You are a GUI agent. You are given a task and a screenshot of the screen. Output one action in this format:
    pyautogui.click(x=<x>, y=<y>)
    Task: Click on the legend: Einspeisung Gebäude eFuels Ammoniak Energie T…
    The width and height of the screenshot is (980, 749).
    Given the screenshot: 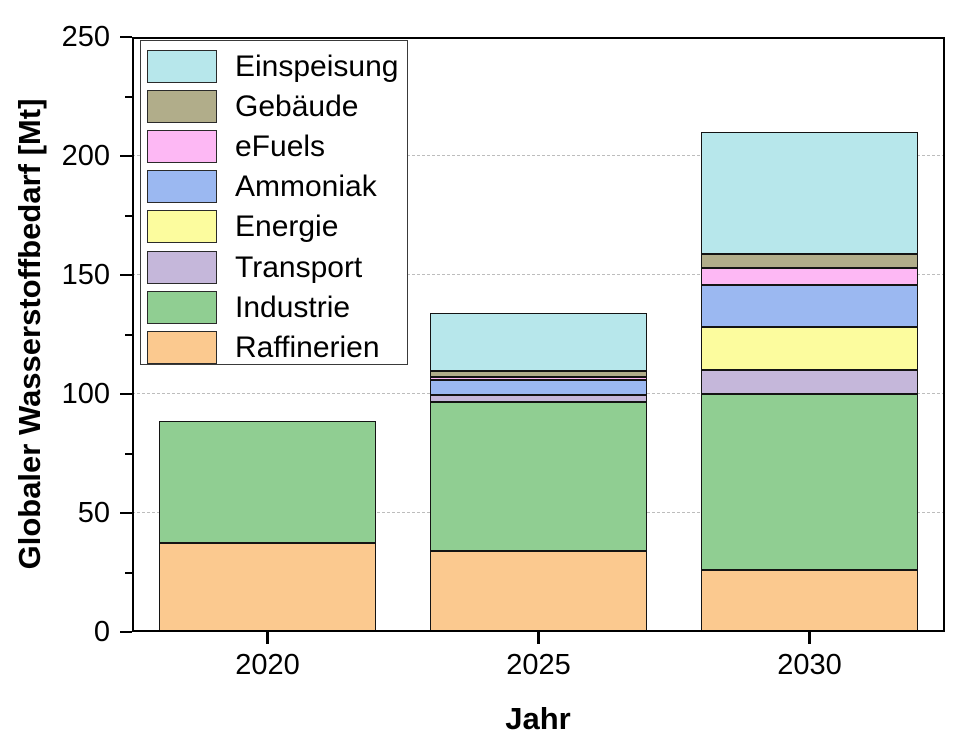 What is the action you would take?
    pyautogui.click(x=274, y=202)
    